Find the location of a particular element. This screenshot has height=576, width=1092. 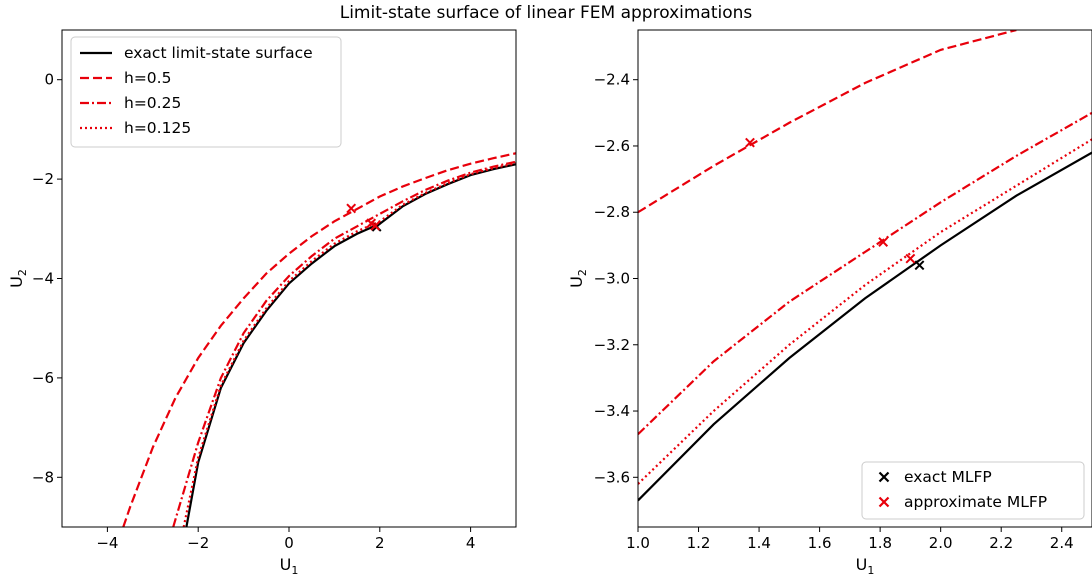

left-ytick-label-4: −8 is located at coordinates (43, 477).